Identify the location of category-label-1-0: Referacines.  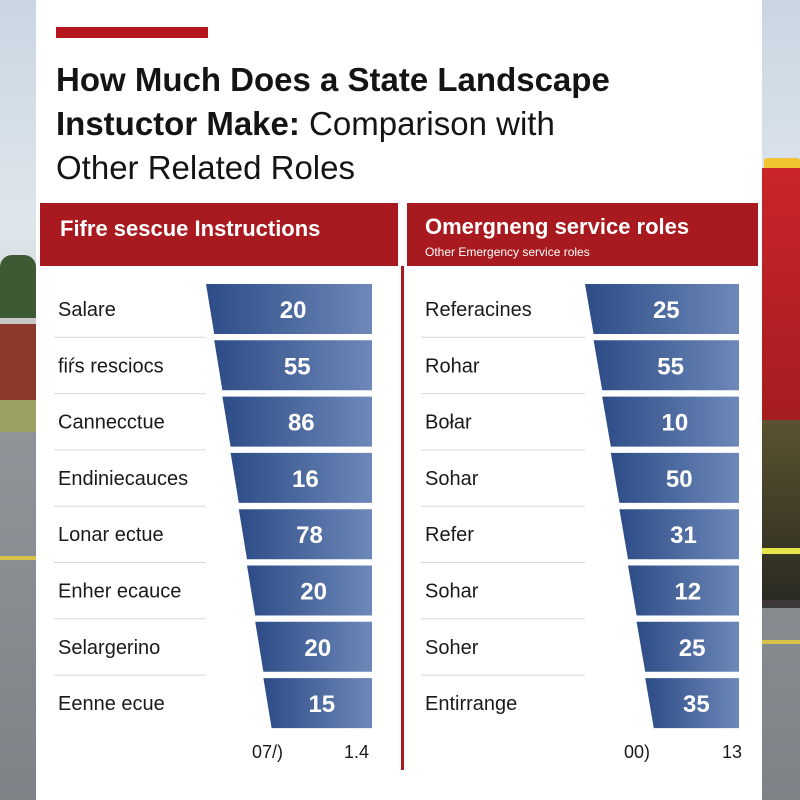
(478, 310).